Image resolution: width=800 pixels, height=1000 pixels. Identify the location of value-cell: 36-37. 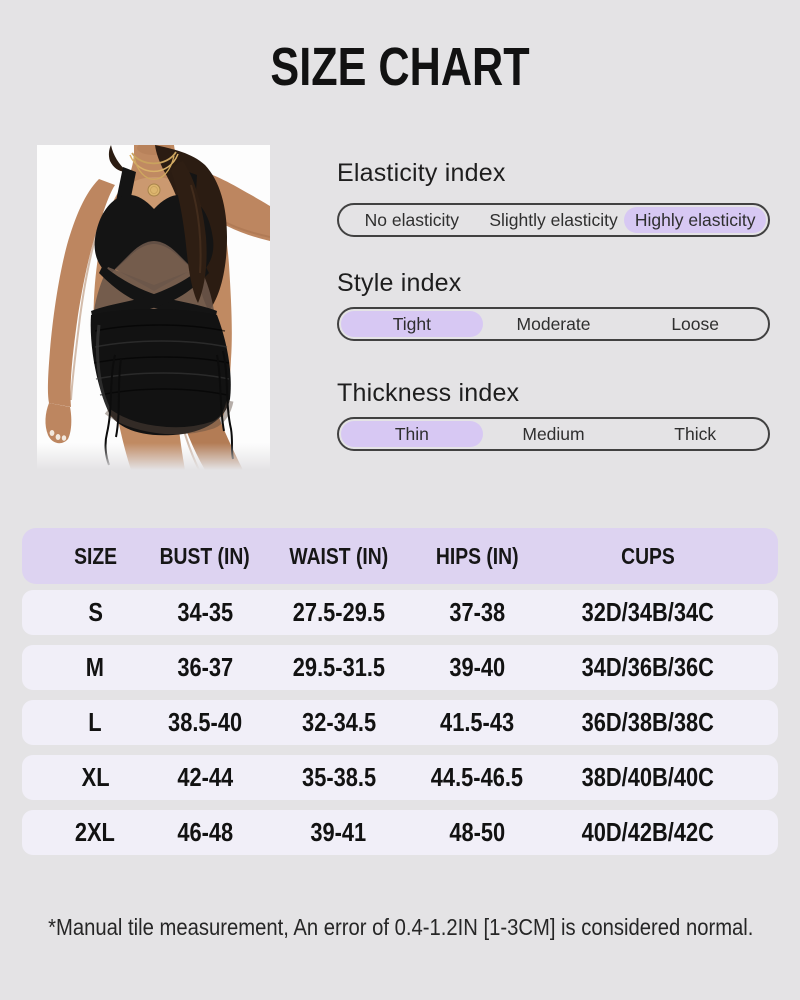
(205, 667).